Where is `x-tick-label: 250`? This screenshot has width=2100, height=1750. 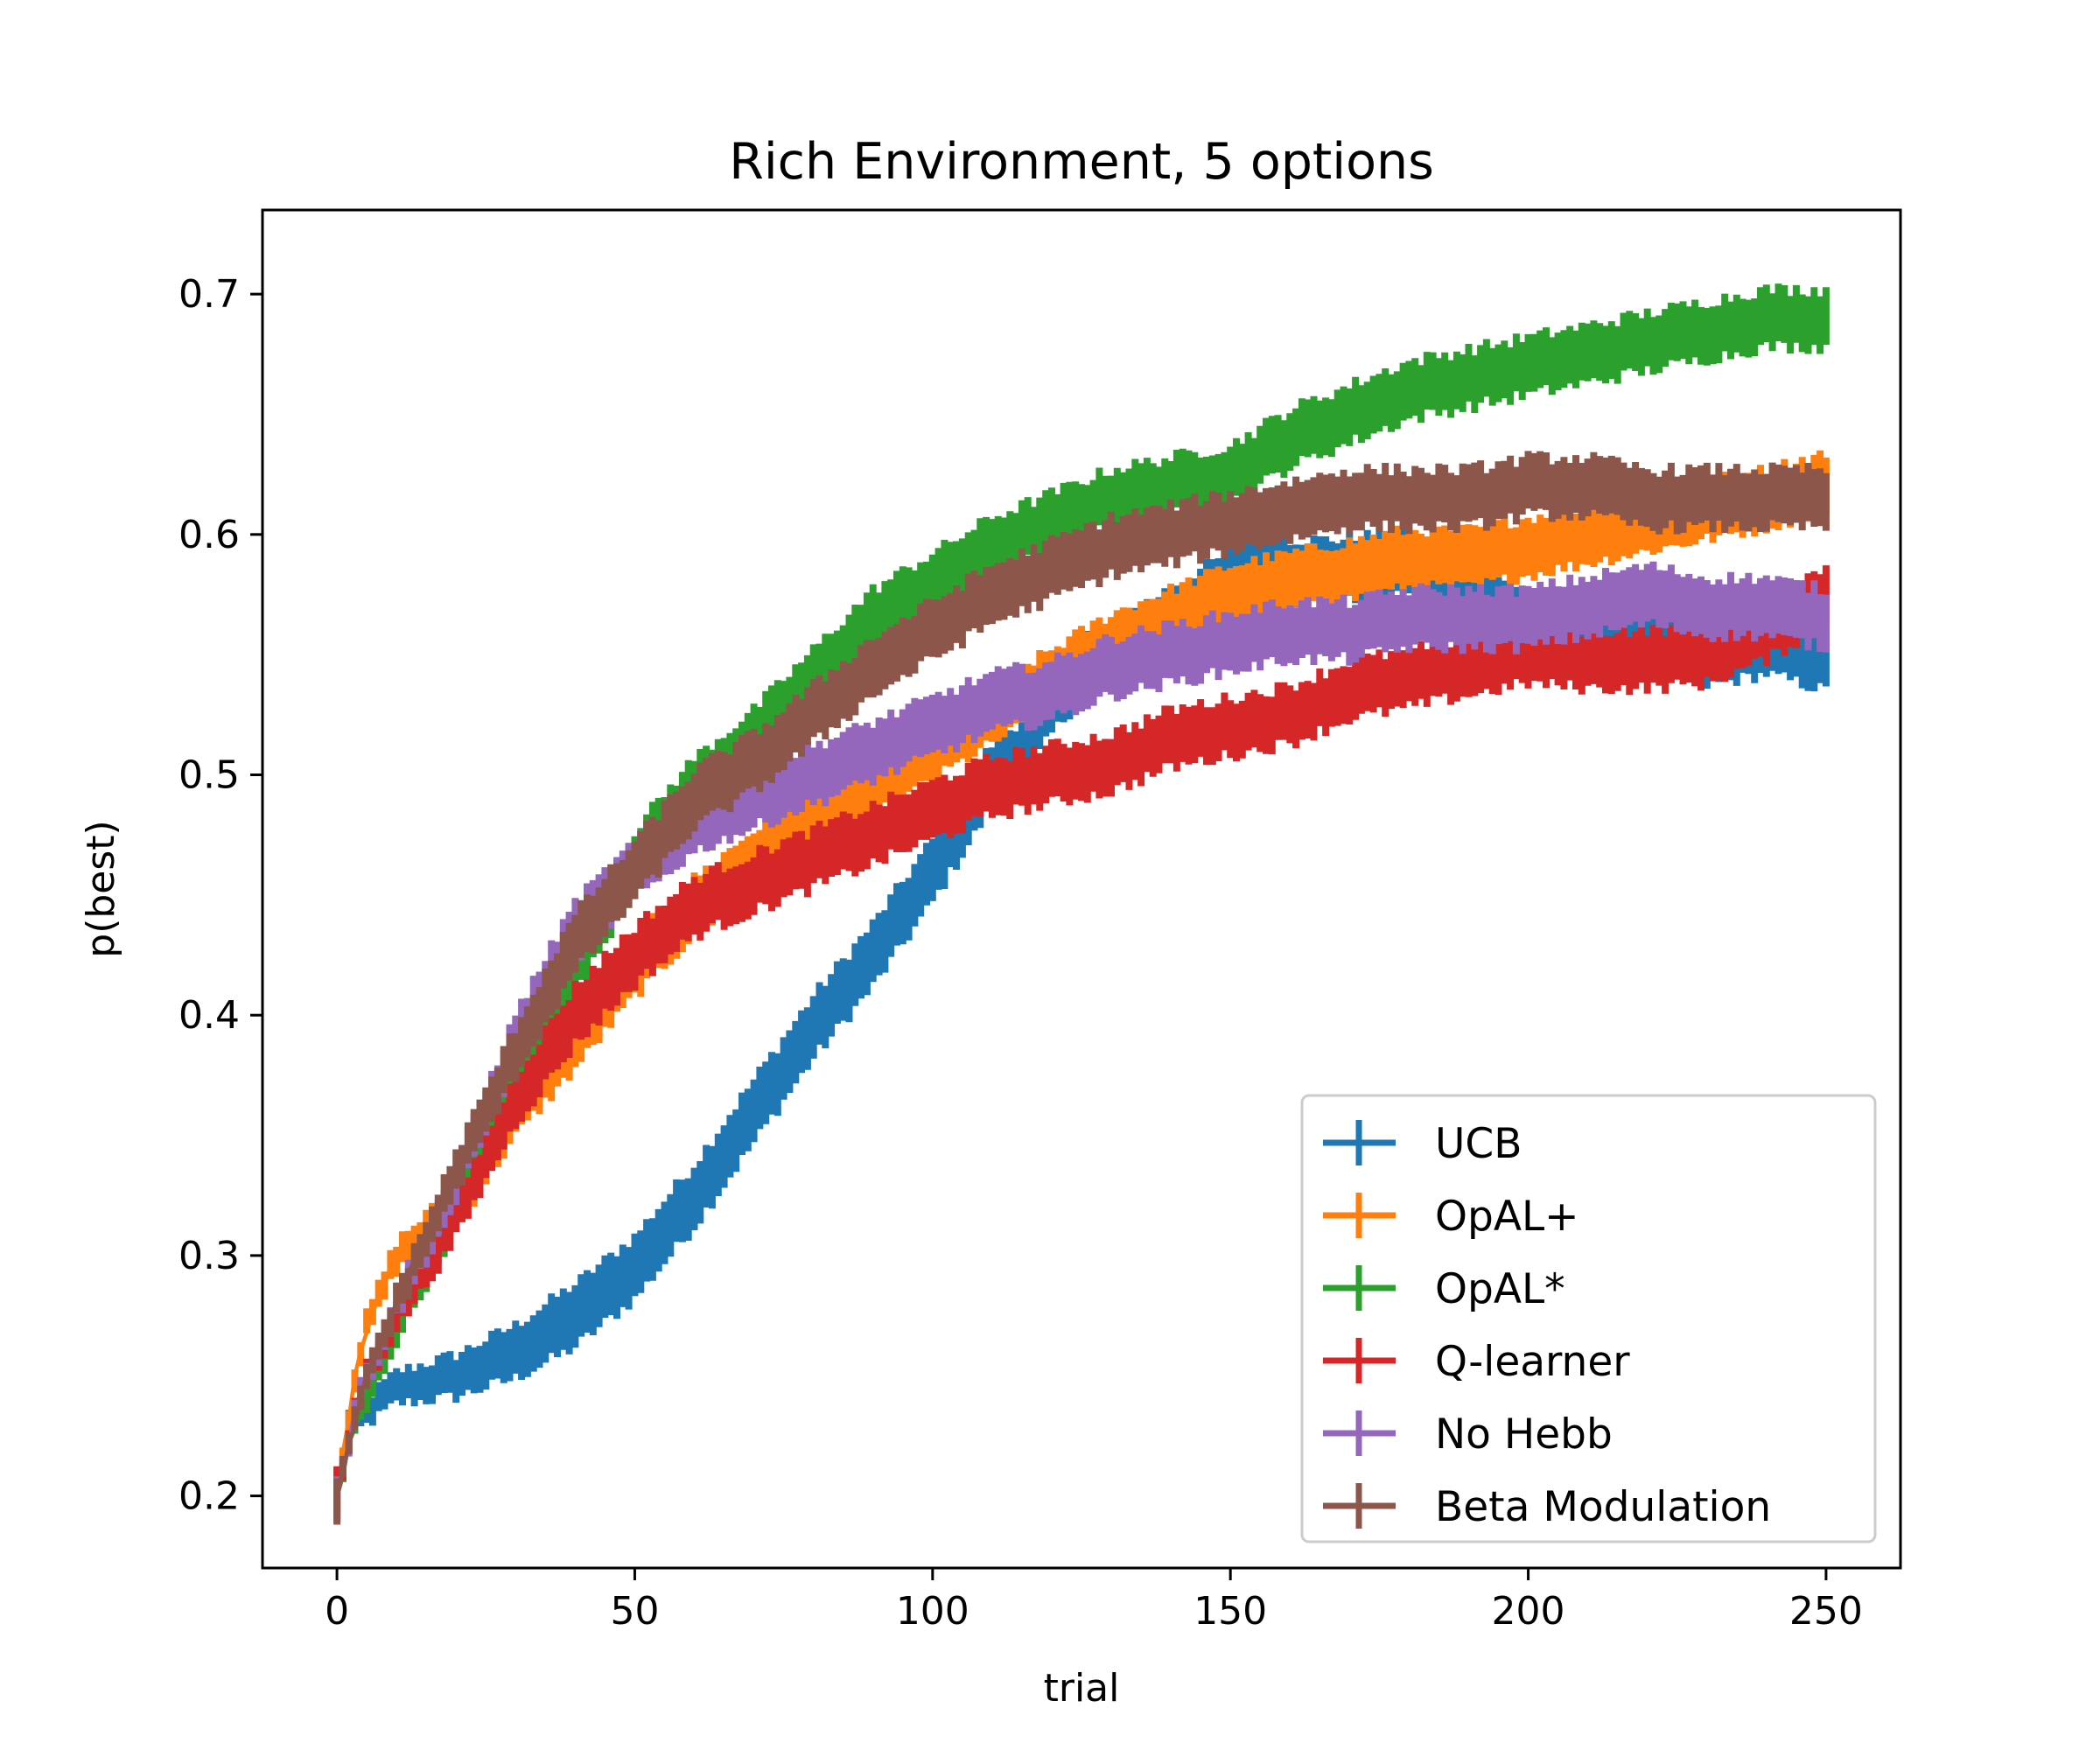
x-tick-label: 250 is located at coordinates (1826, 1611).